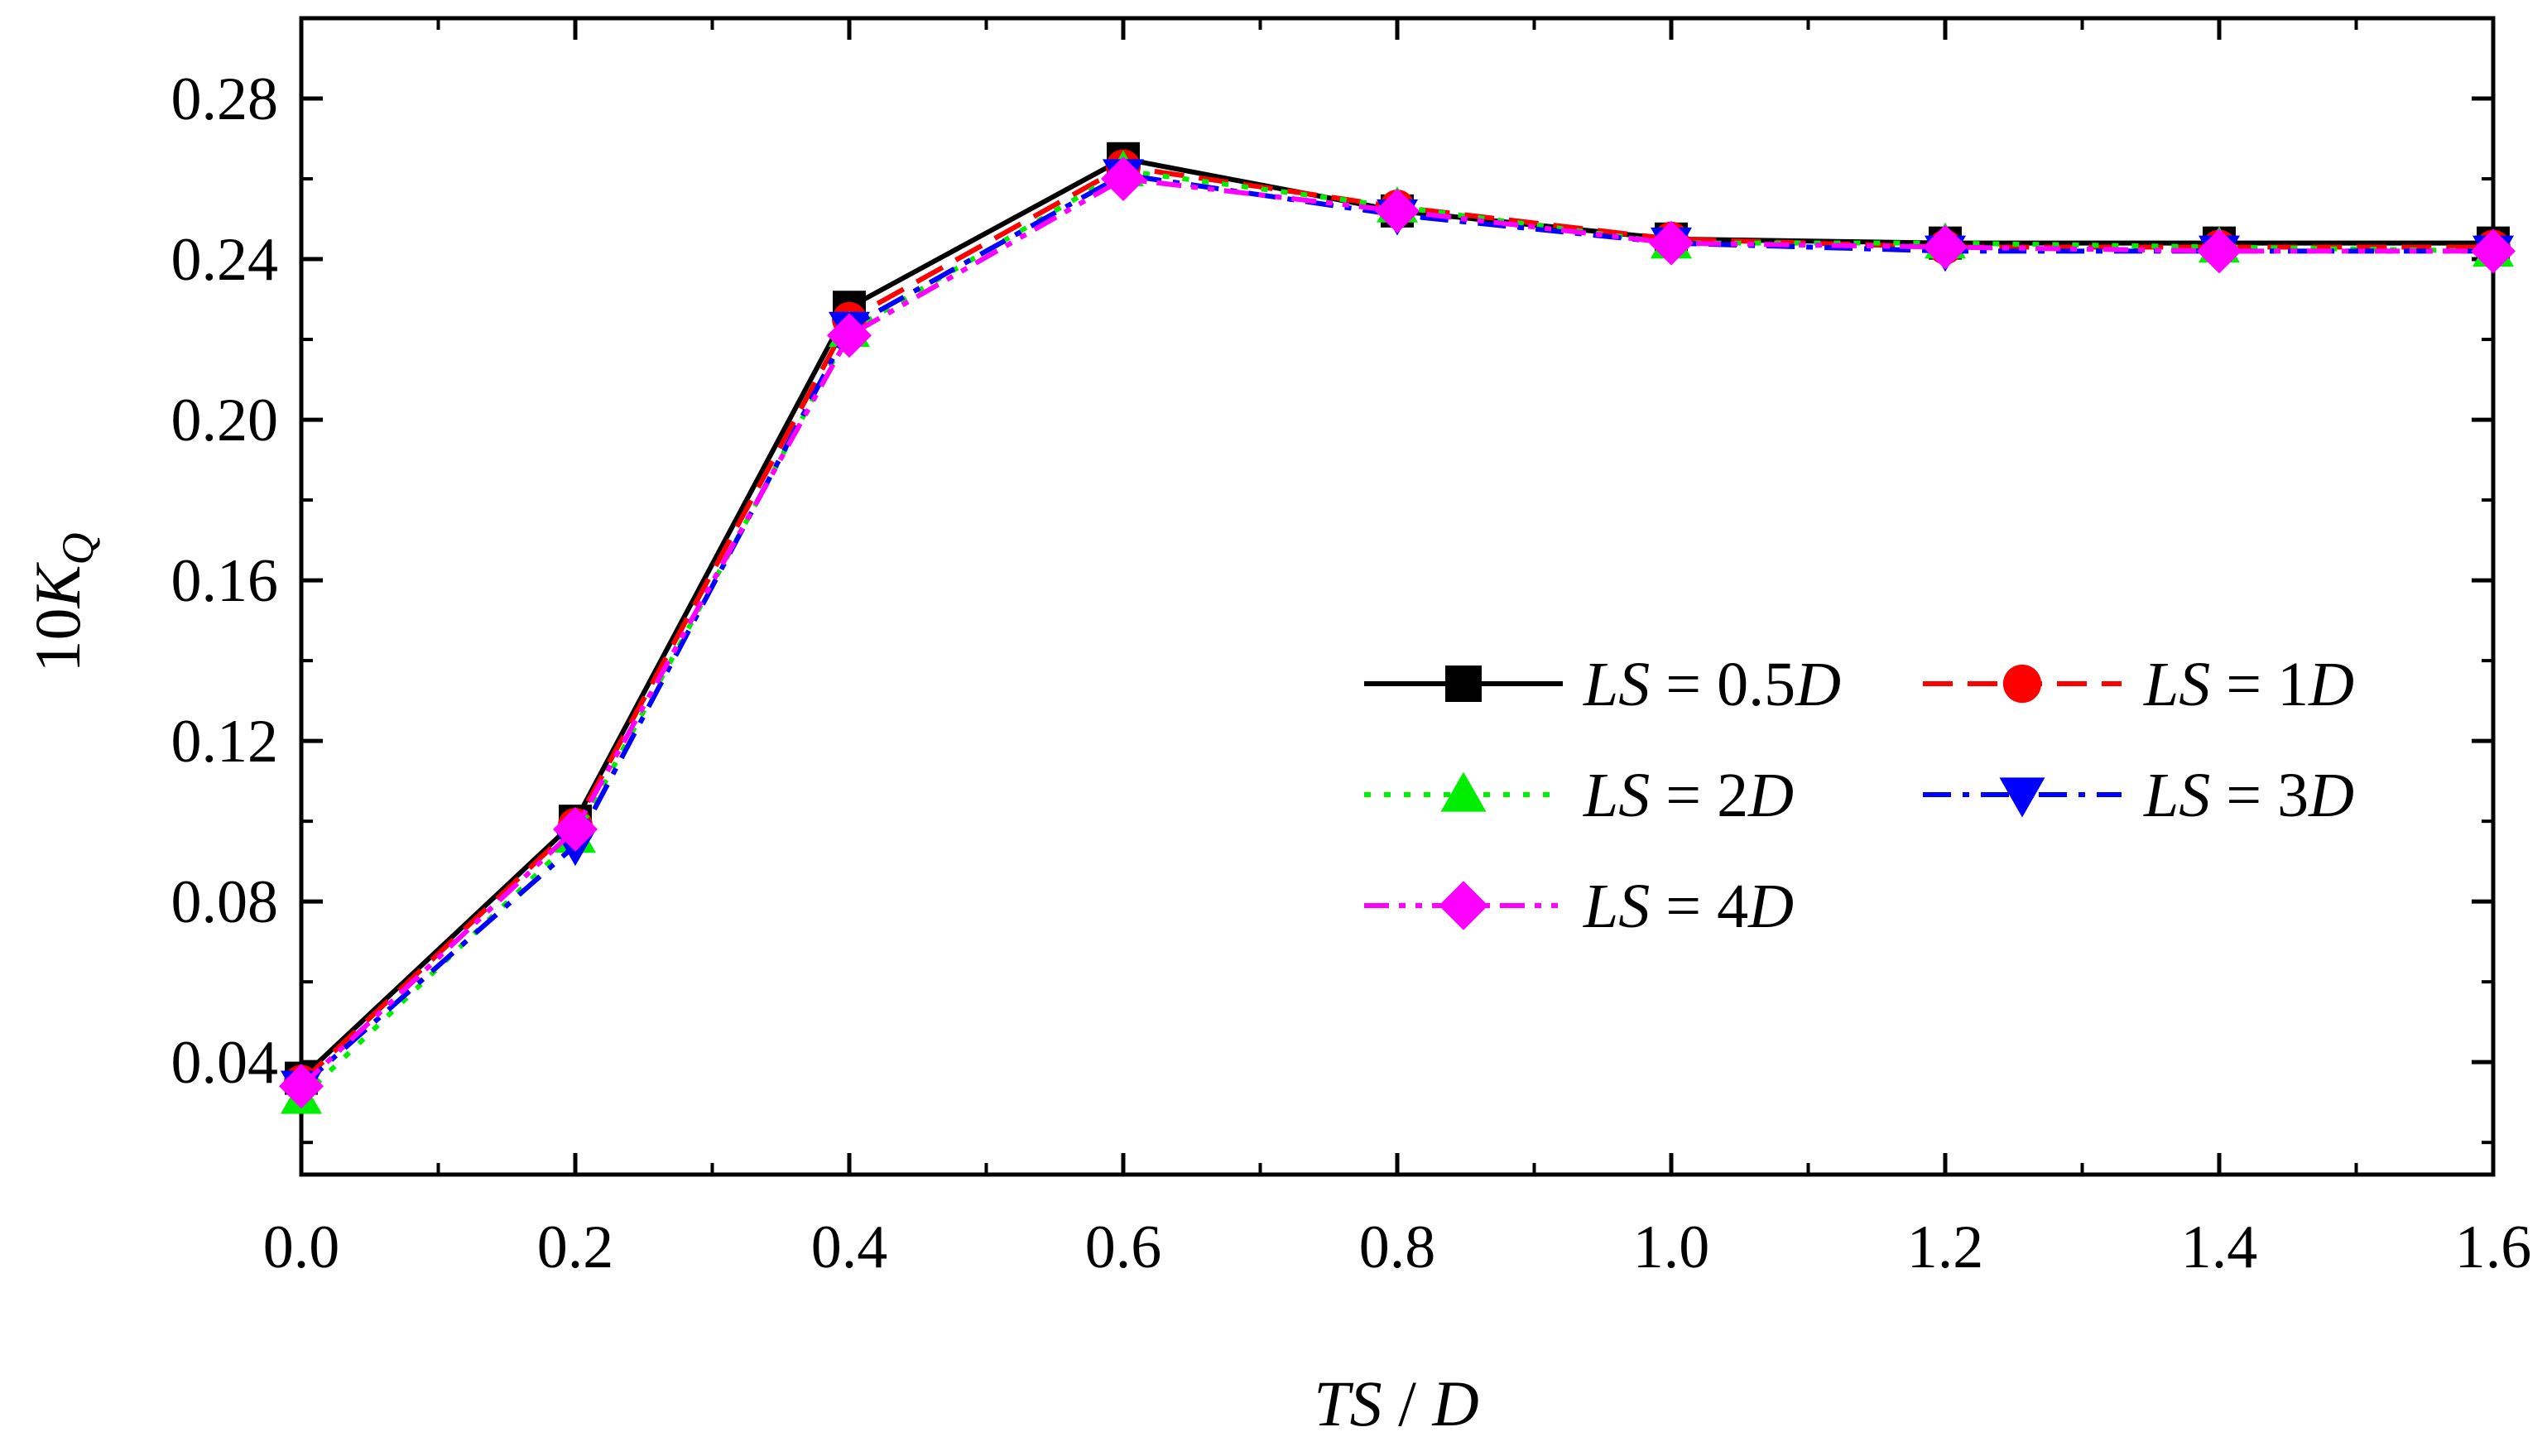  Describe the element at coordinates (1699, 795) in the screenshot. I see `legend-label-value: = 2` at that location.